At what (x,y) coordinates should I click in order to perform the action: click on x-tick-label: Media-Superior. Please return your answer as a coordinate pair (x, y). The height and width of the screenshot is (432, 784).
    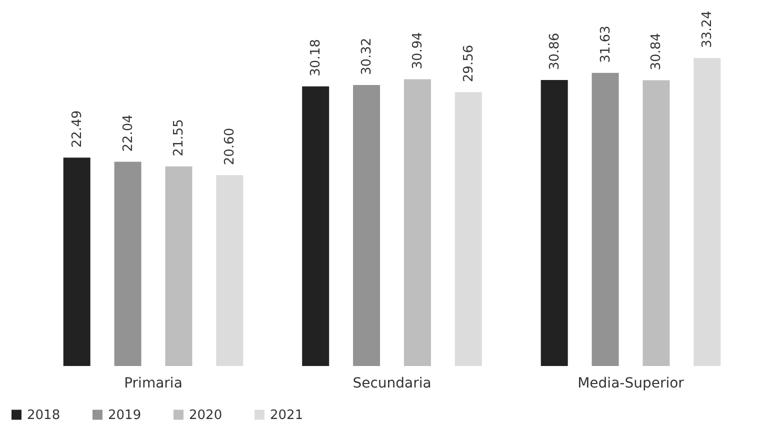
    Looking at the image, I should click on (631, 384).